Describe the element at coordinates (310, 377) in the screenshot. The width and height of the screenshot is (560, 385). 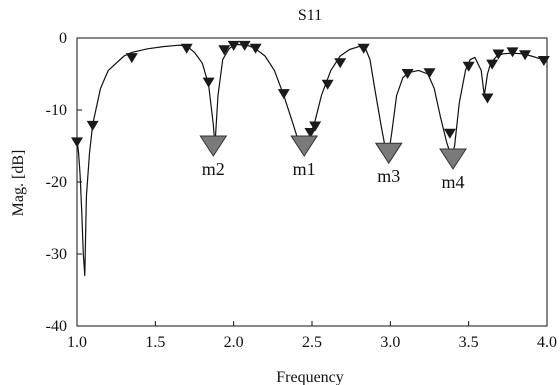
I see `x-axis-title: Frequency` at that location.